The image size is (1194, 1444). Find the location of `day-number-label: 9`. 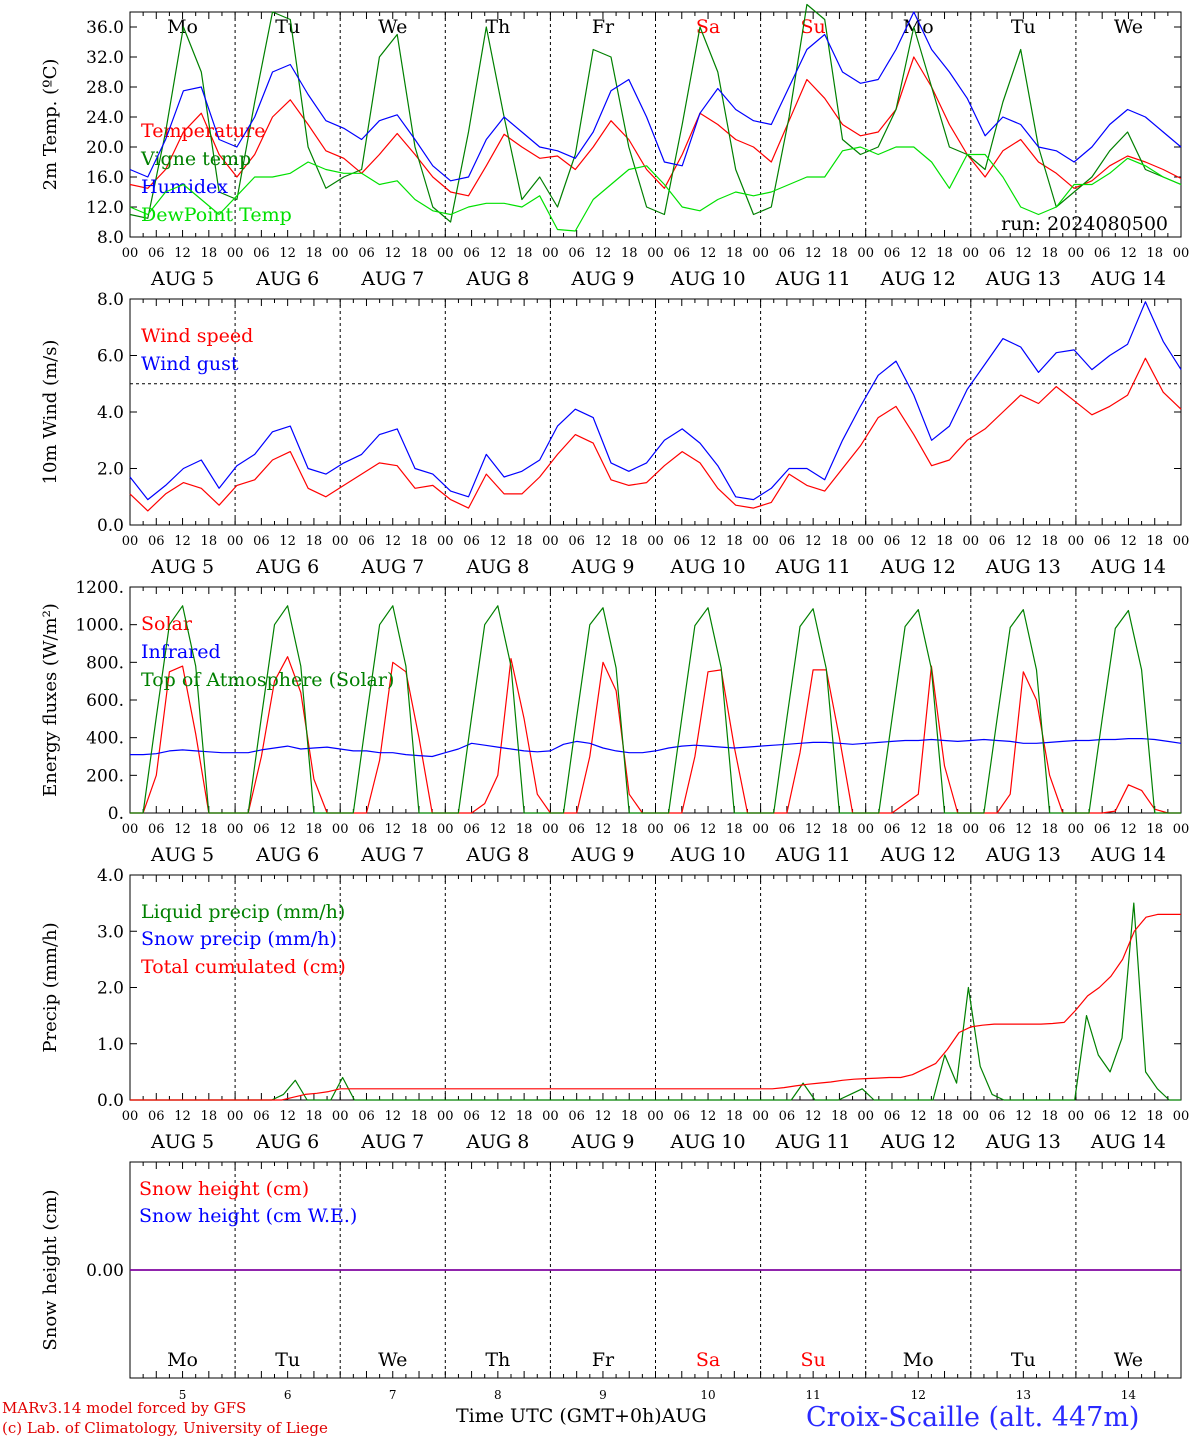

day-number-label: 9 is located at coordinates (603, 1395).